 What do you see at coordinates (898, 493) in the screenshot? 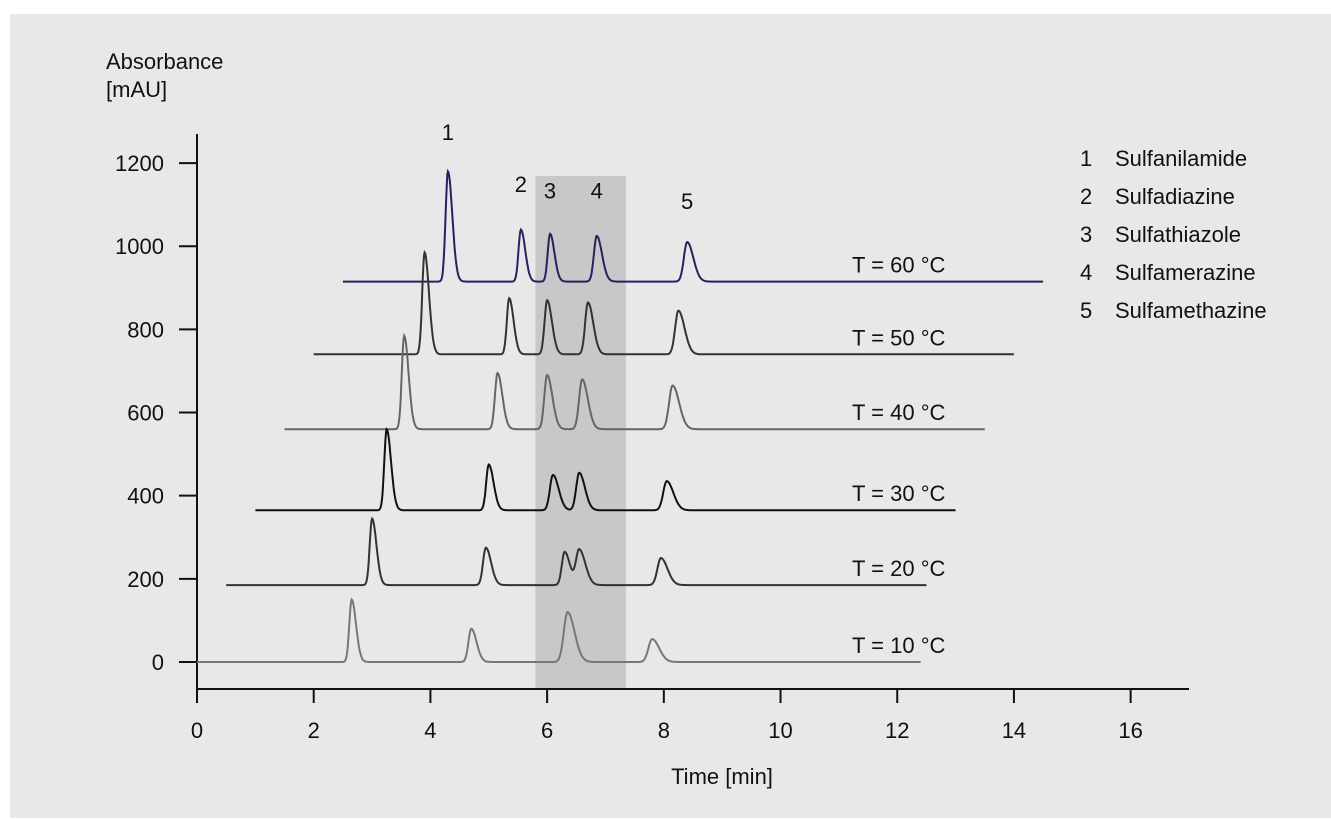
I see `series-label: T = 30 °C` at bounding box center [898, 493].